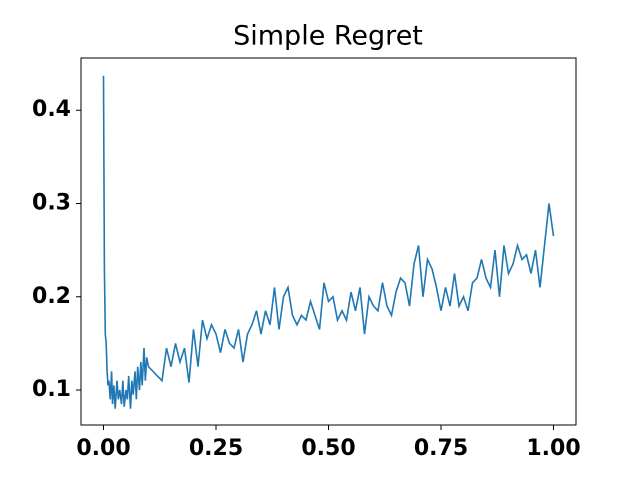 This screenshot has width=640, height=480. Describe the element at coordinates (216, 448) in the screenshot. I see `x-tick-label: 0.25` at that location.